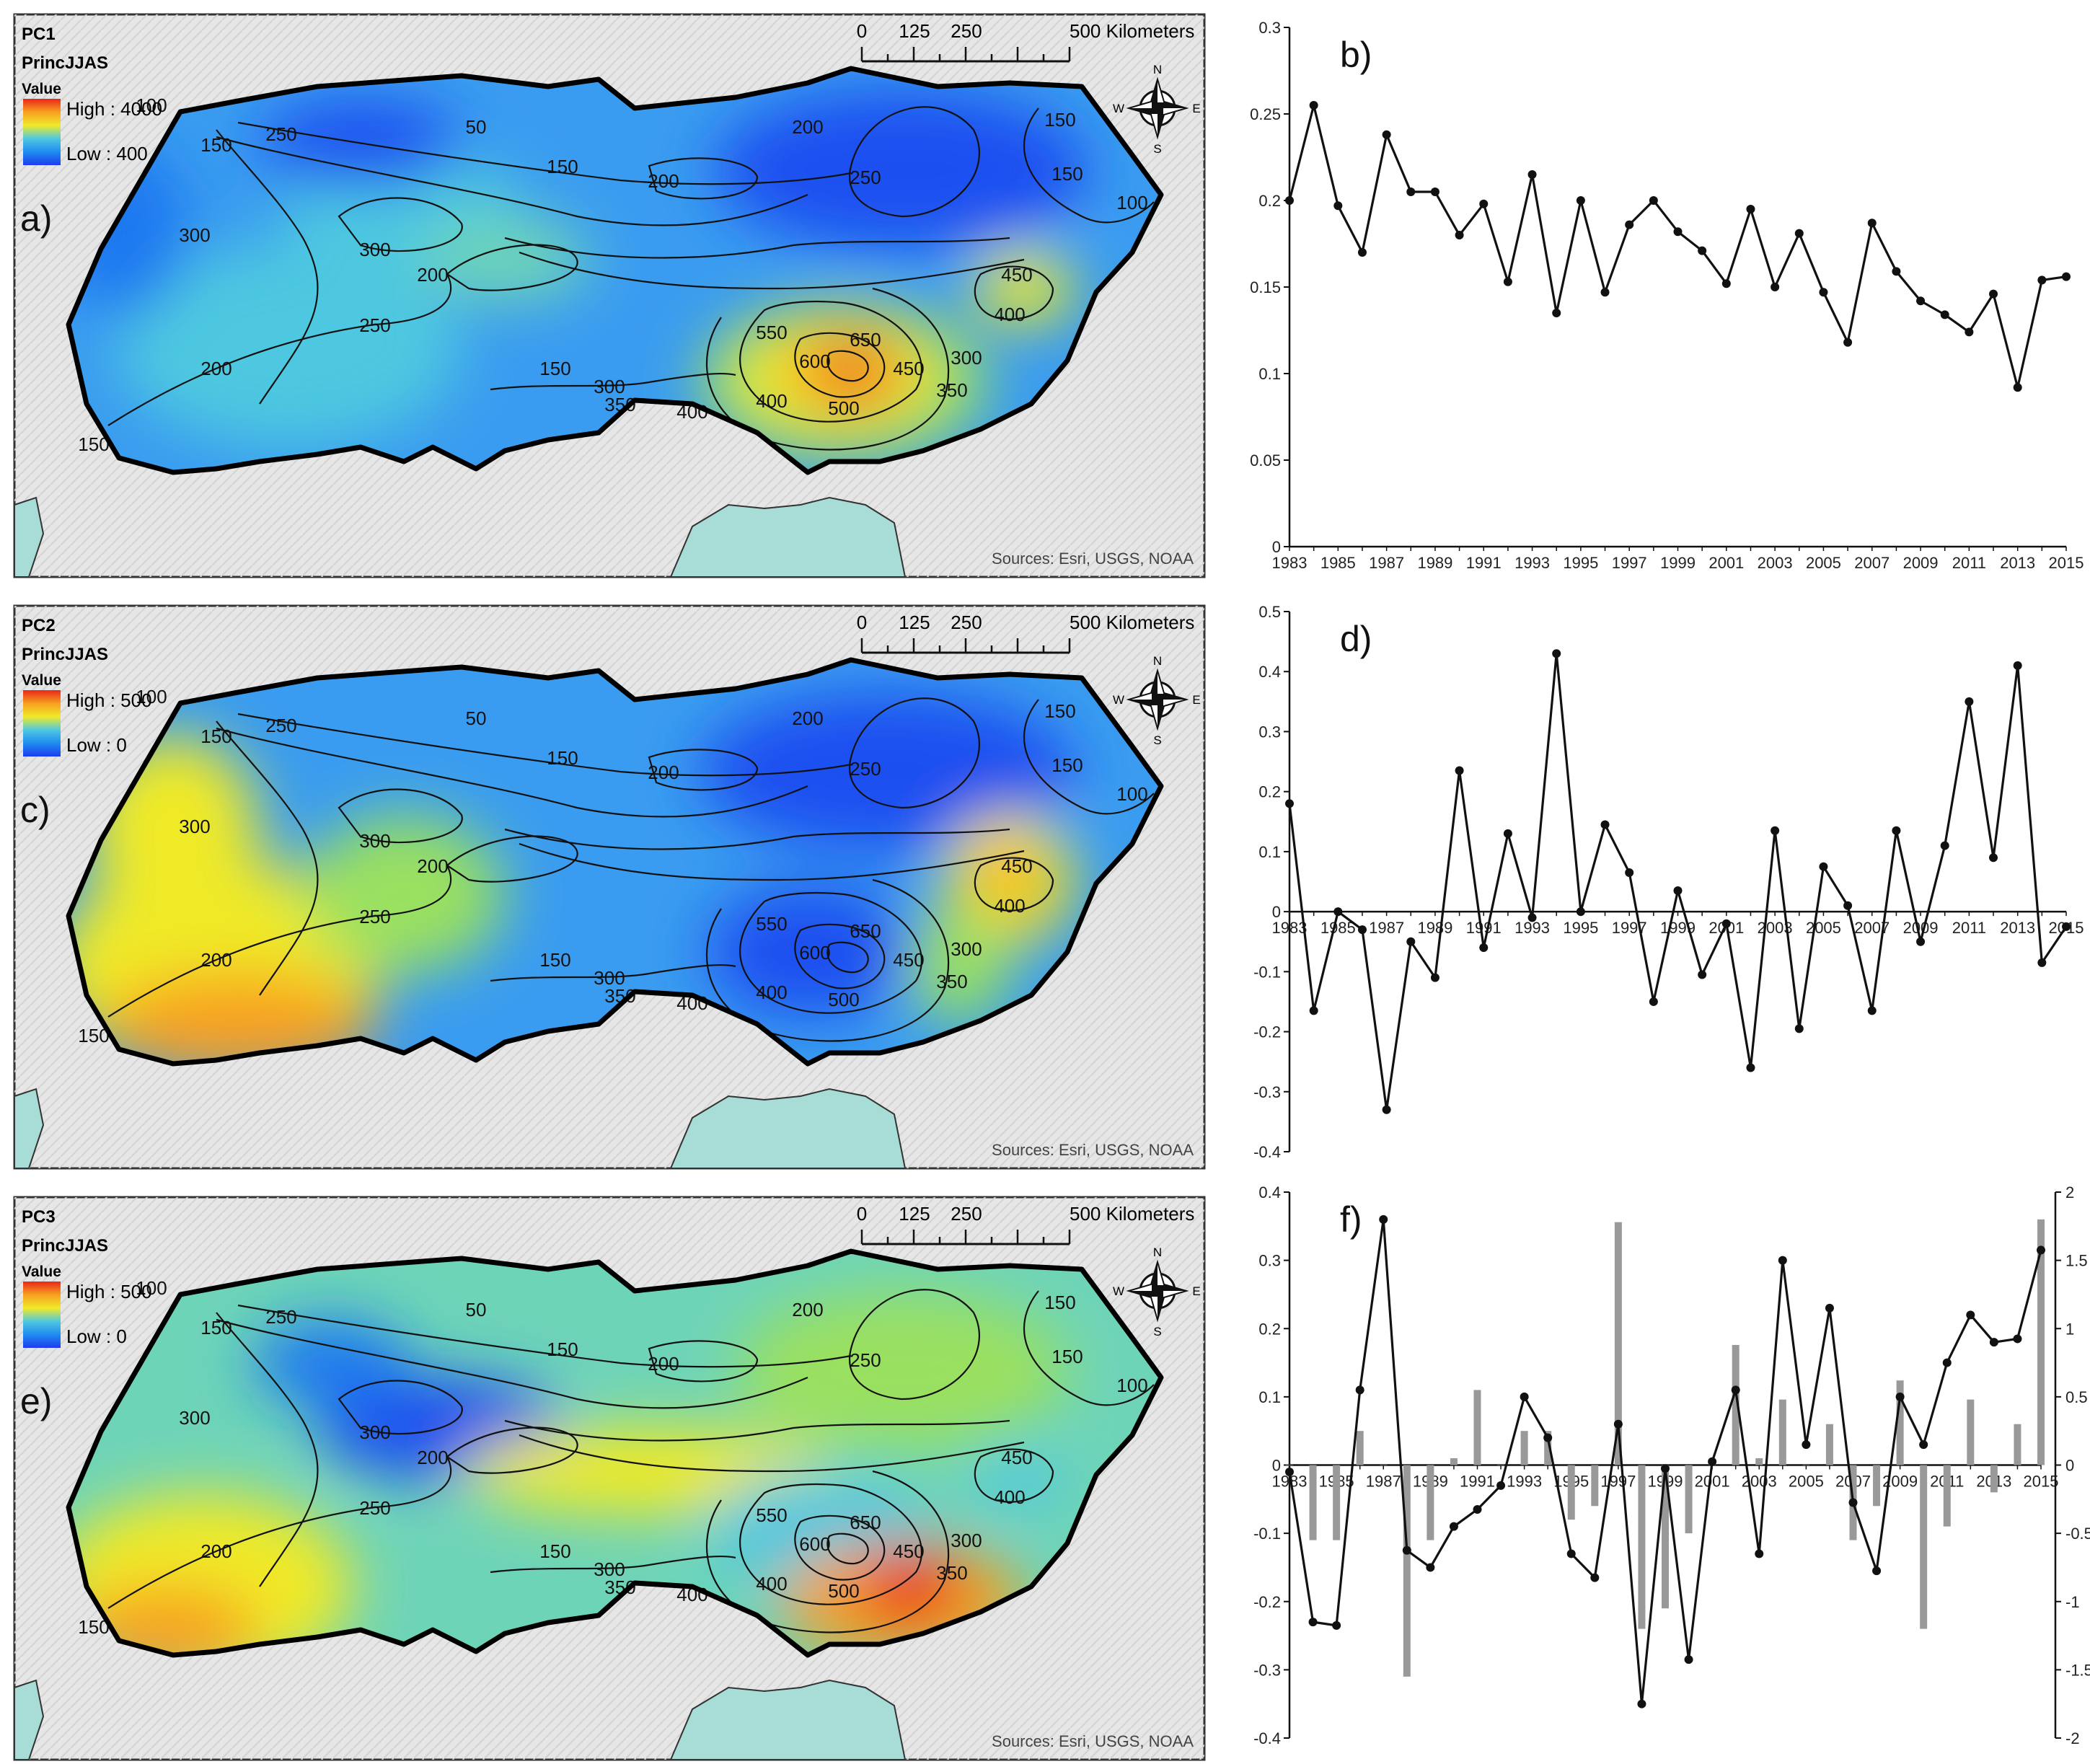  What do you see at coordinates (1477, 1482) in the screenshot?
I see `x-tick-label: 1991` at bounding box center [1477, 1482].